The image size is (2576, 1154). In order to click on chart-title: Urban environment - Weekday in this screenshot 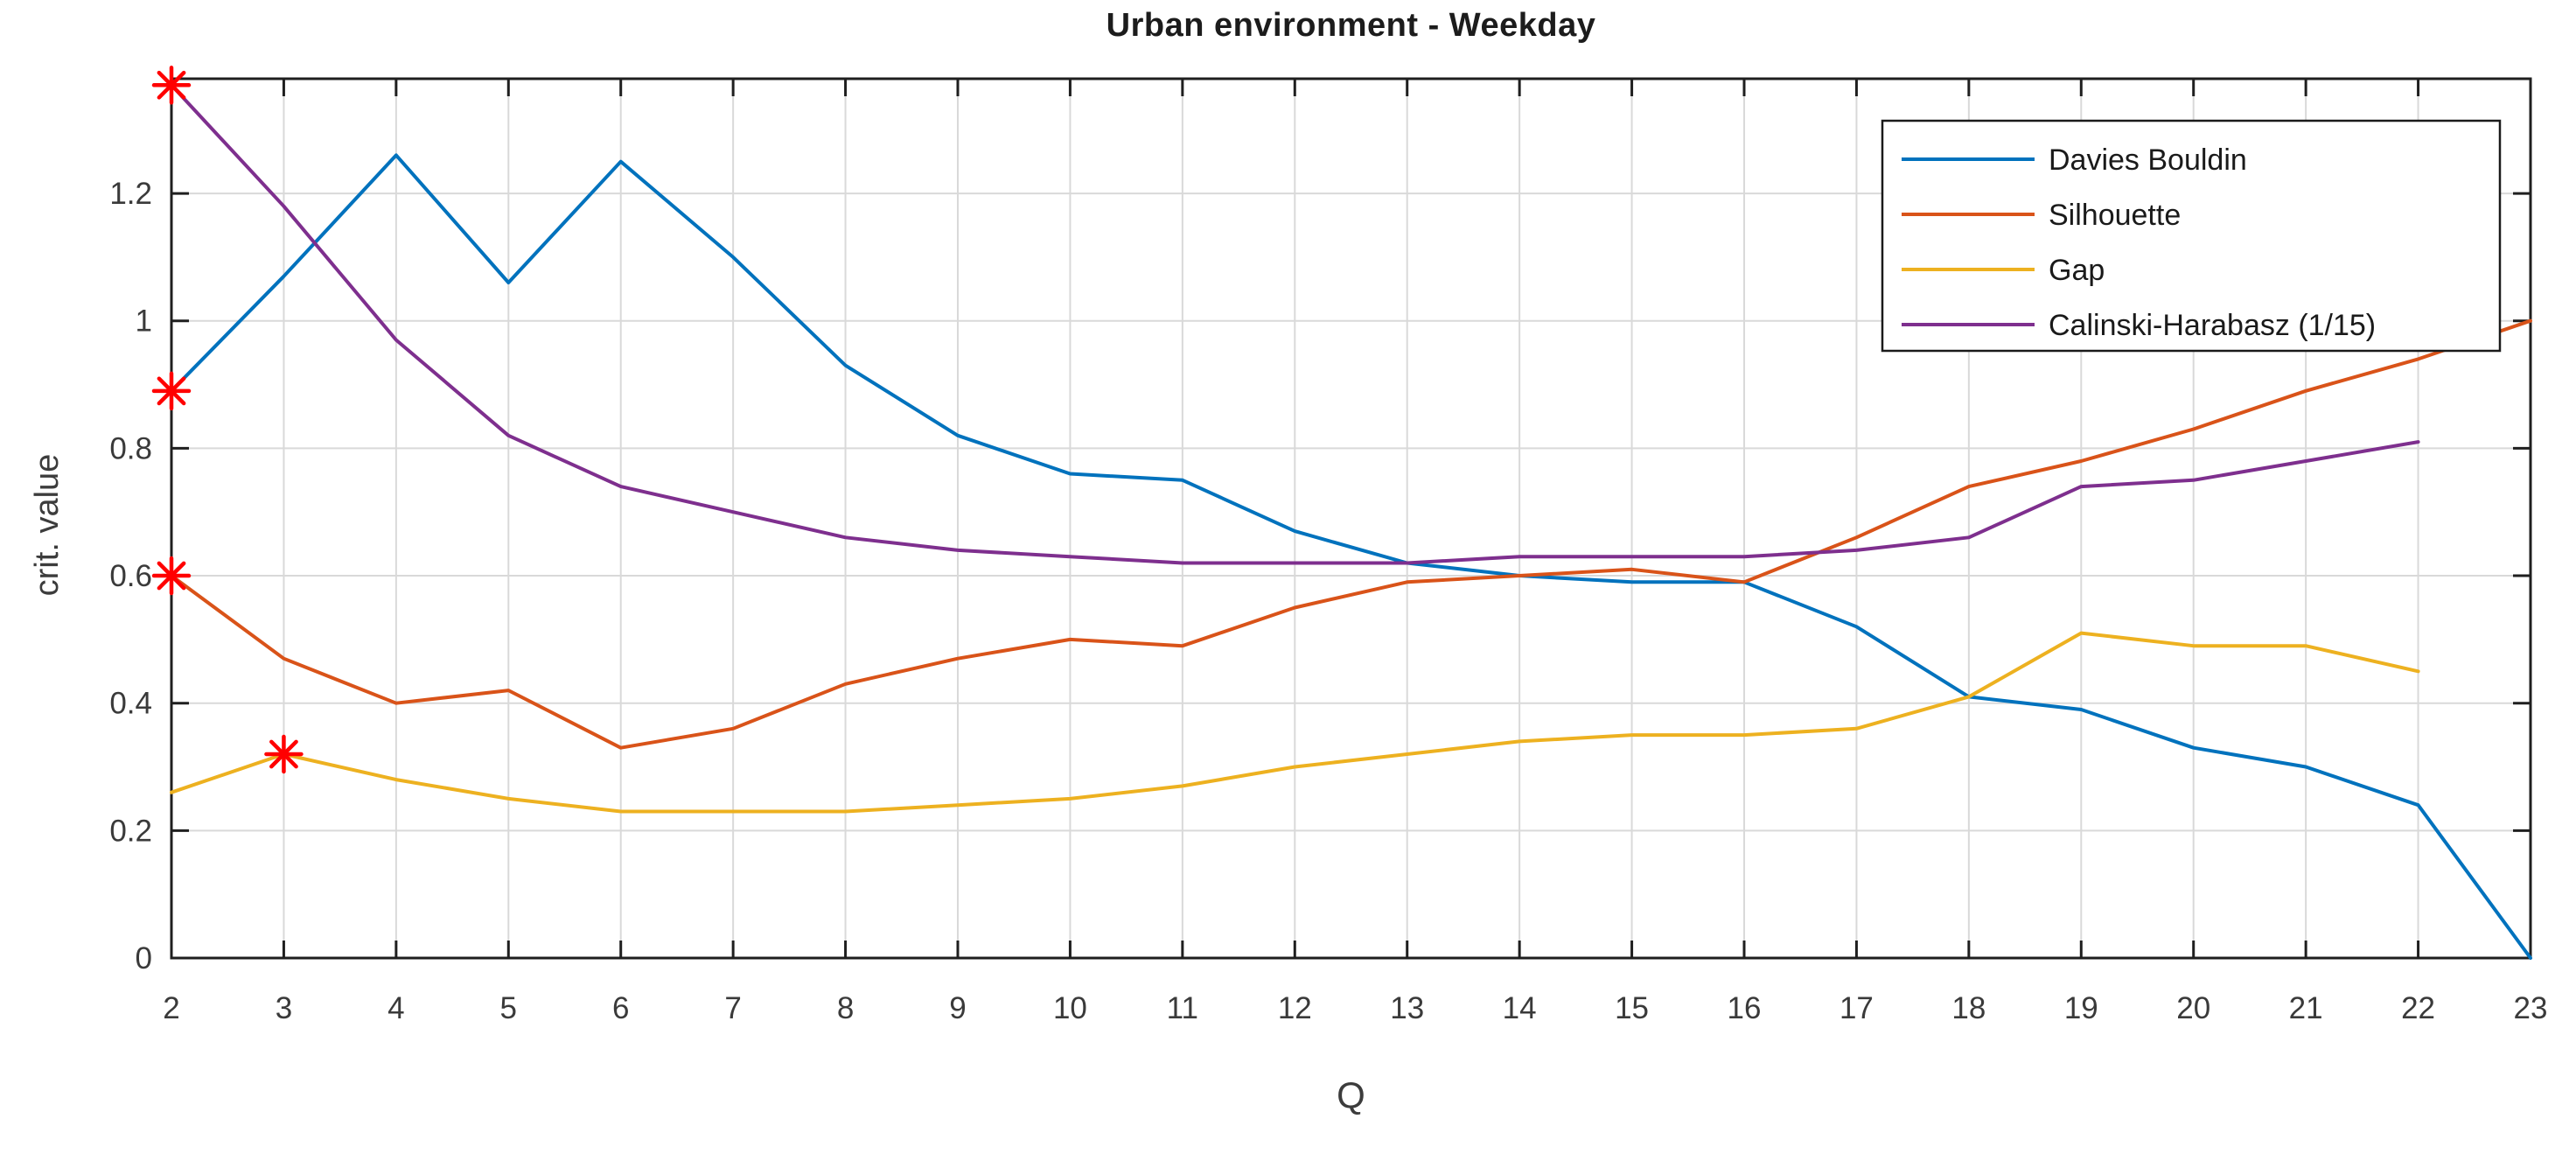, I will do `click(1351, 25)`.